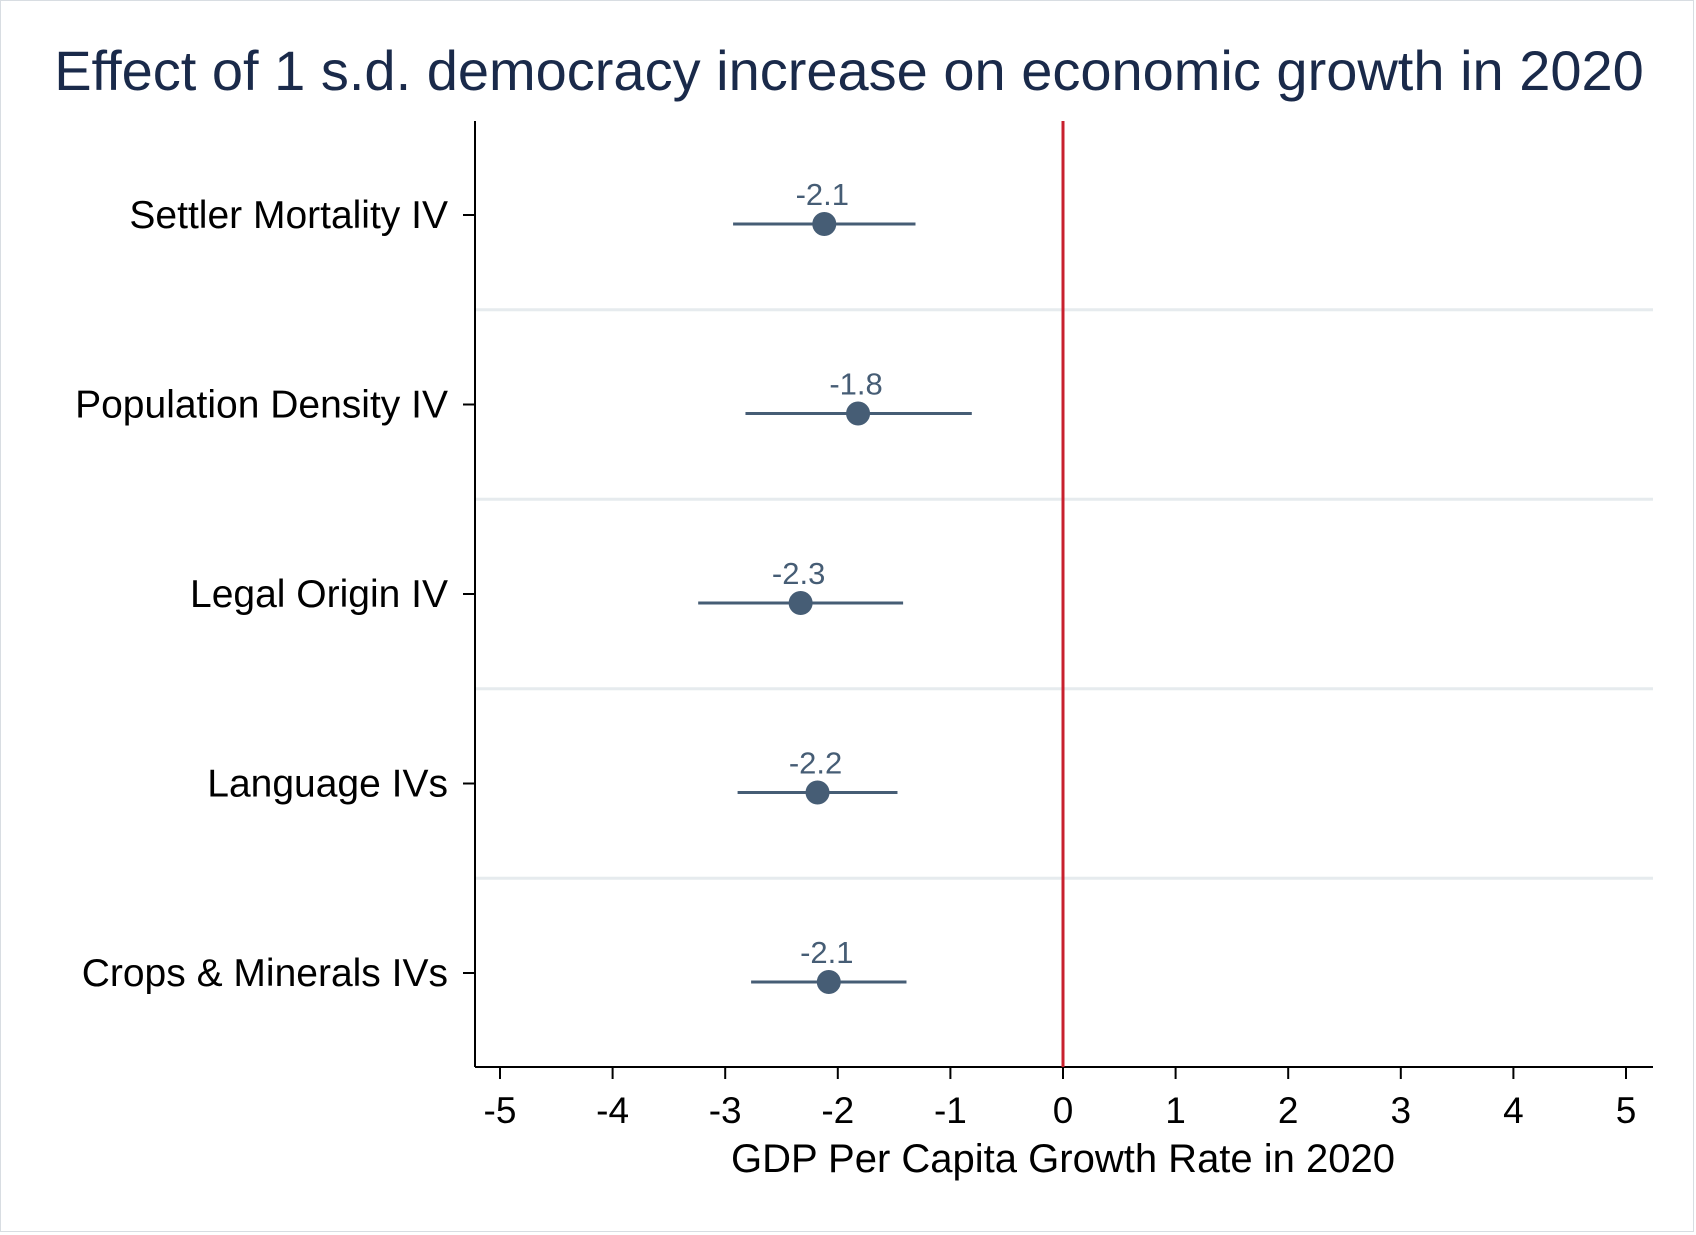 This screenshot has height=1235, width=1696. Describe the element at coordinates (950, 1110) in the screenshot. I see `x-tick-label: -1` at that location.